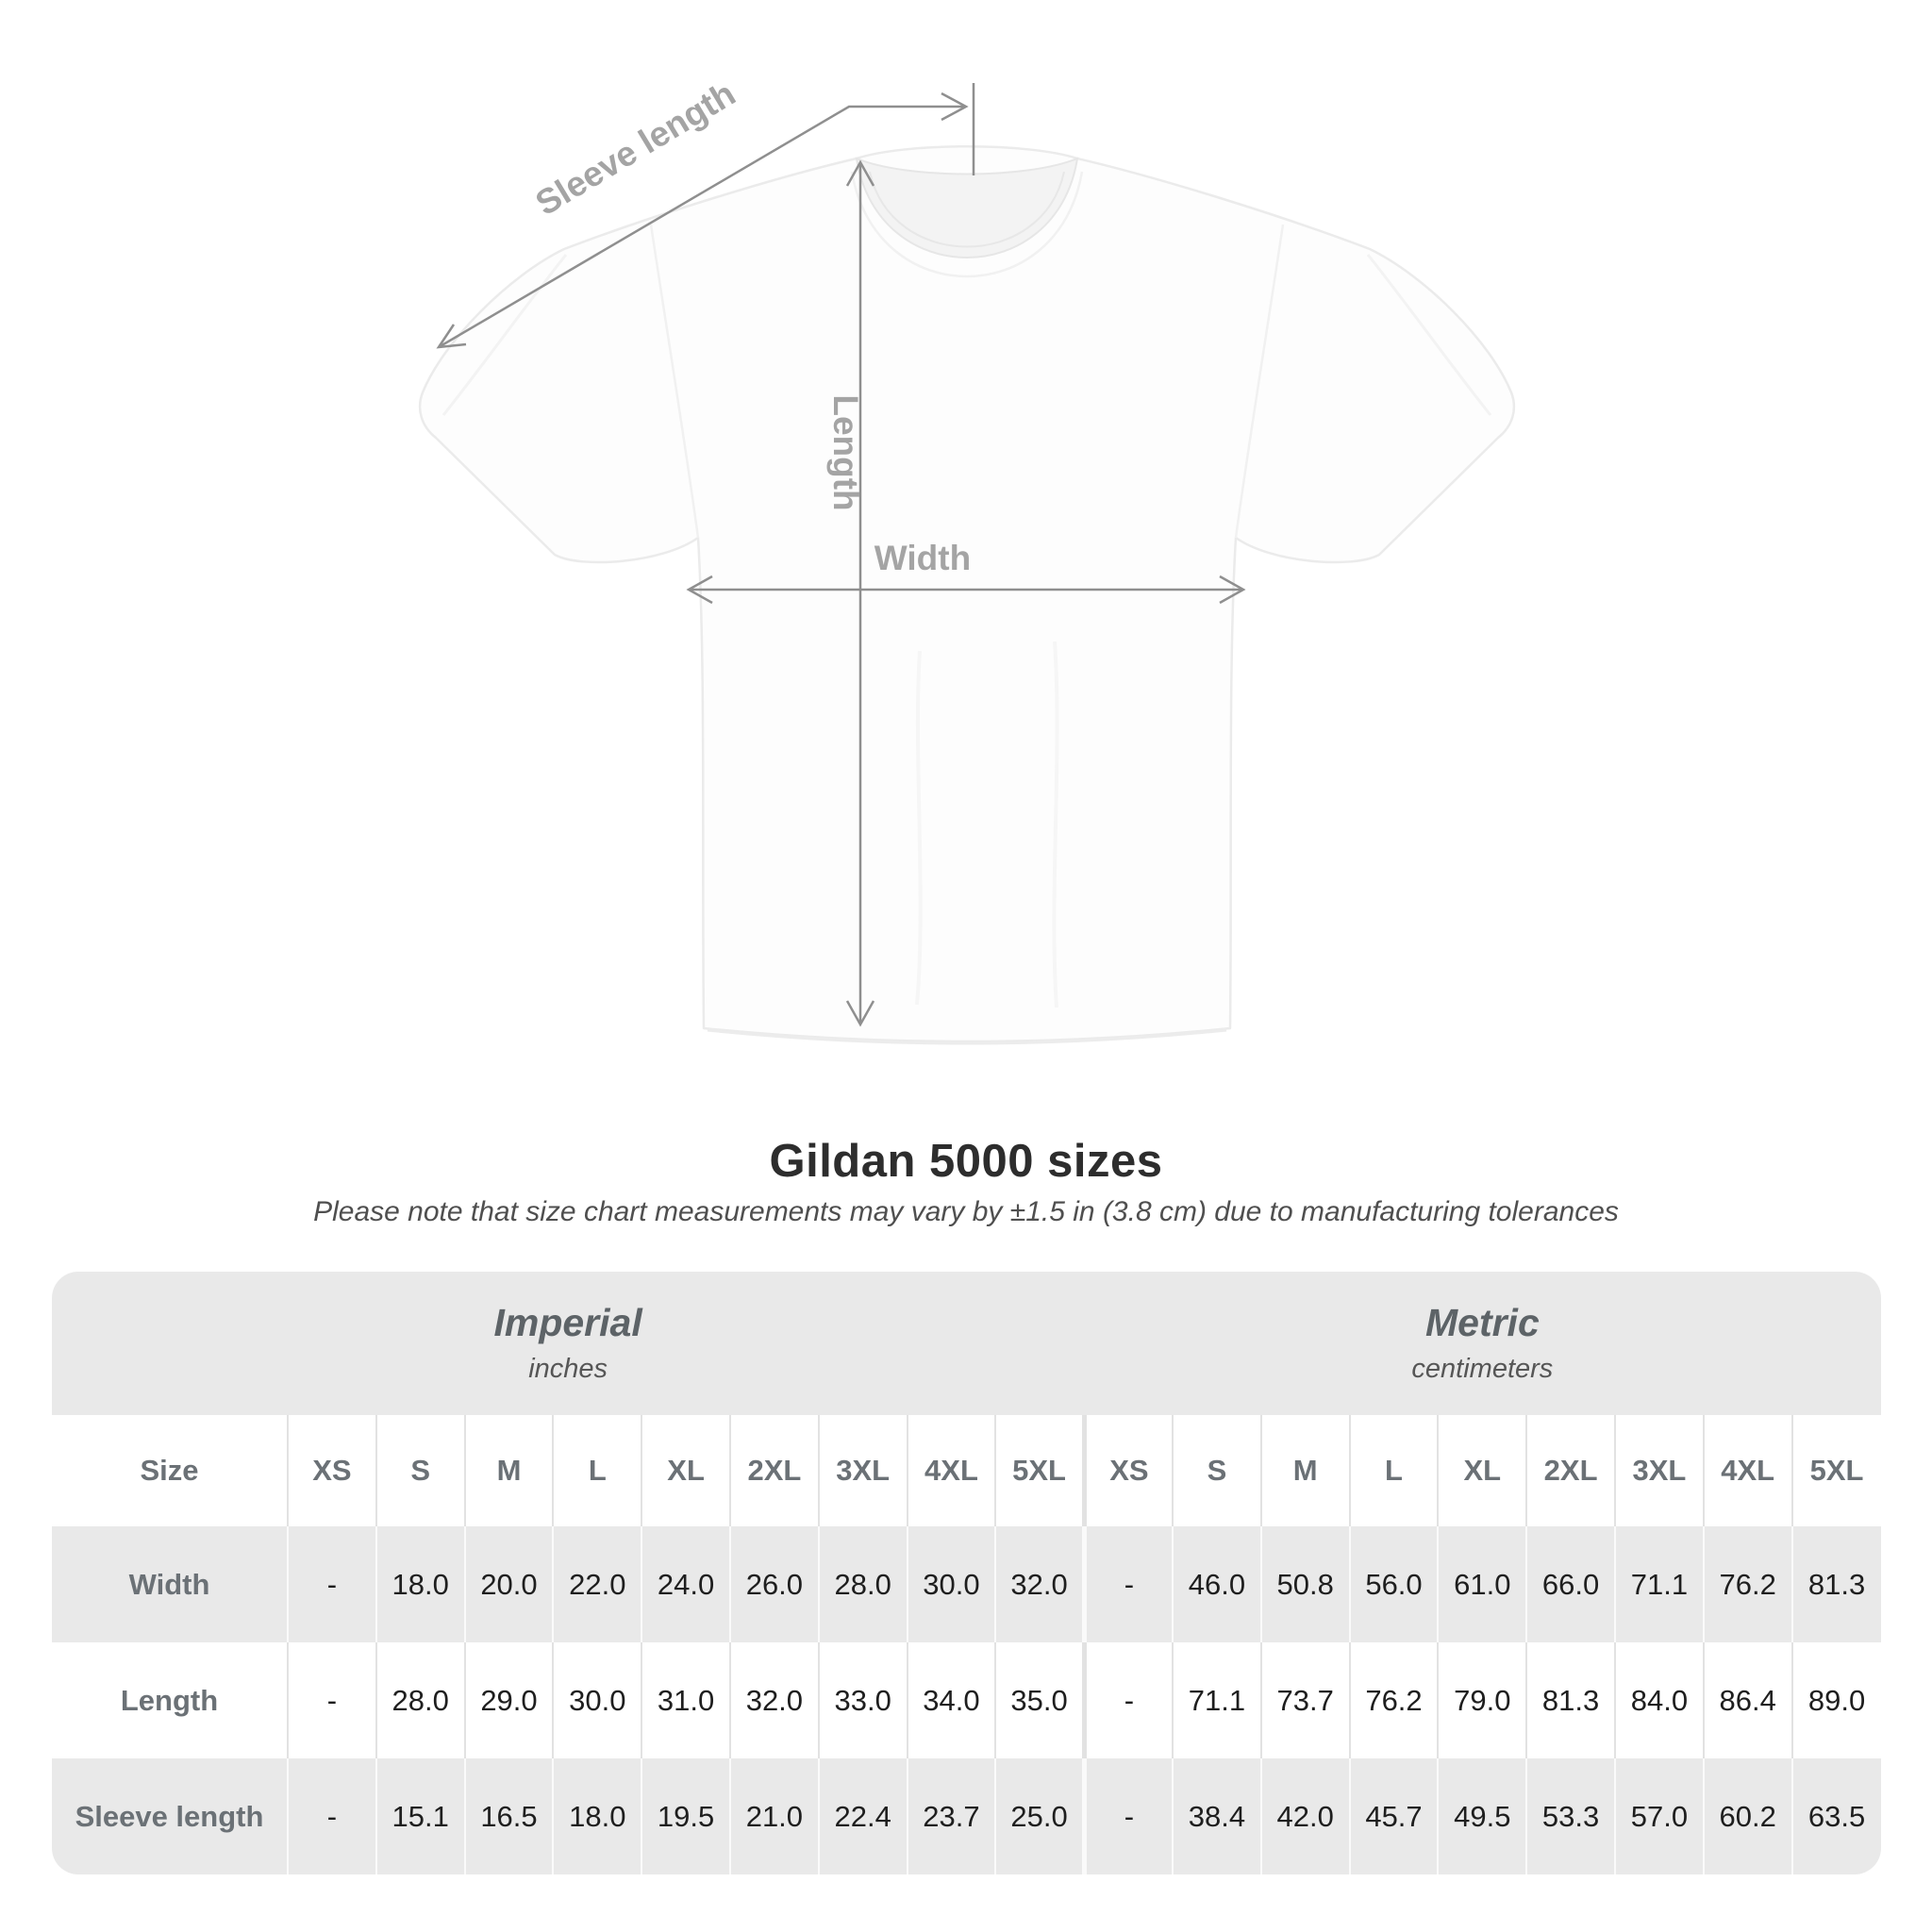  Describe the element at coordinates (1482, 1323) in the screenshot. I see `metric-group-name: Metric` at that location.